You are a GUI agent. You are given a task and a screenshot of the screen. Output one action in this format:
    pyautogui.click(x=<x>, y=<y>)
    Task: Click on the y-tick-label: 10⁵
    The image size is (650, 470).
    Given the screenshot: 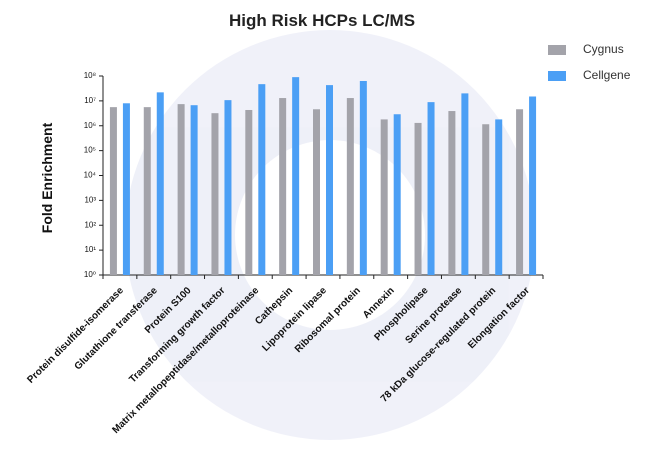 What is the action you would take?
    pyautogui.click(x=90, y=150)
    